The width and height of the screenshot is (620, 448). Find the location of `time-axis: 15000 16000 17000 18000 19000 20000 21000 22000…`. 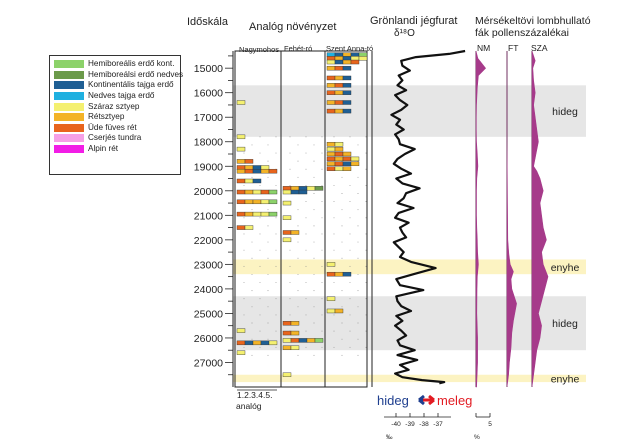

time-axis: 15000 16000 17000 18000 19000 20000 21000 22000… is located at coordinates (214, 219).